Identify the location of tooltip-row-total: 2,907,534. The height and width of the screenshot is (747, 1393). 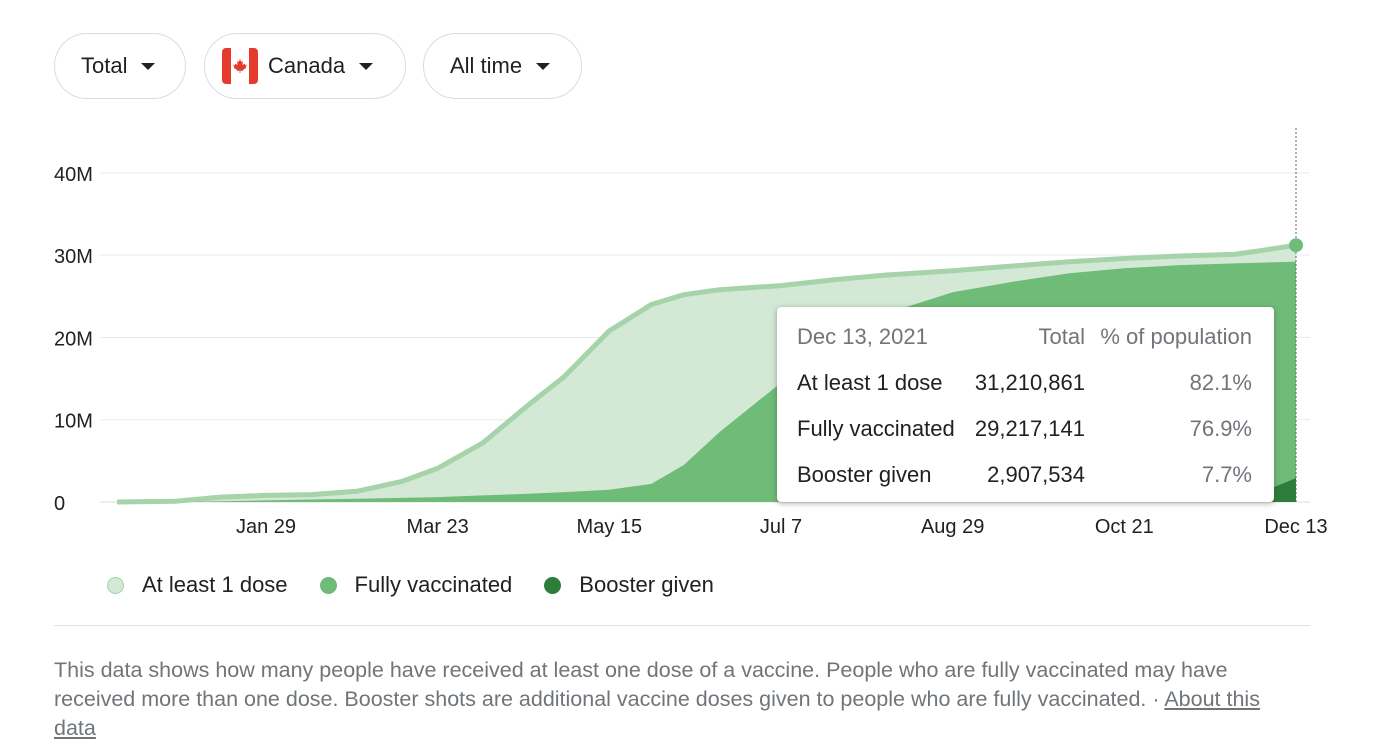
(1036, 474).